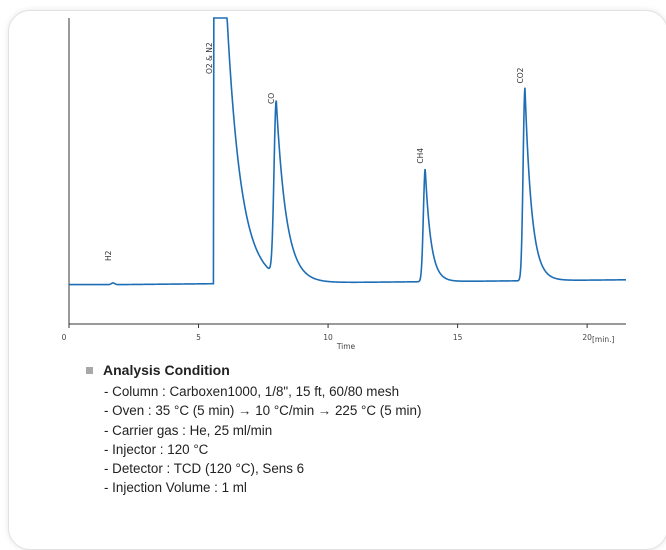  I want to click on x-unit-label: [min.], so click(603, 339).